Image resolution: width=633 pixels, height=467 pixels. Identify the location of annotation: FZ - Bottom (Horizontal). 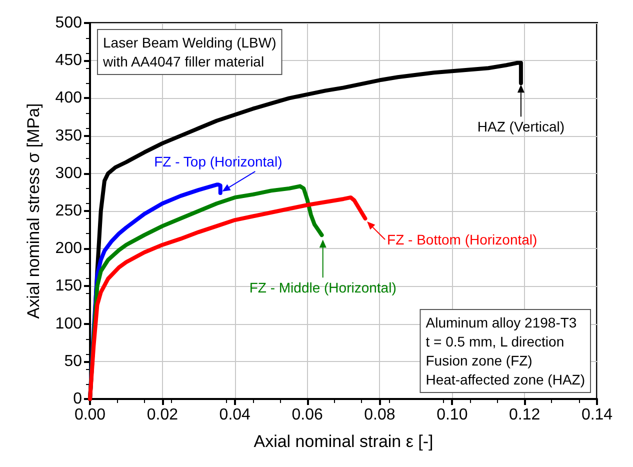
(462, 240).